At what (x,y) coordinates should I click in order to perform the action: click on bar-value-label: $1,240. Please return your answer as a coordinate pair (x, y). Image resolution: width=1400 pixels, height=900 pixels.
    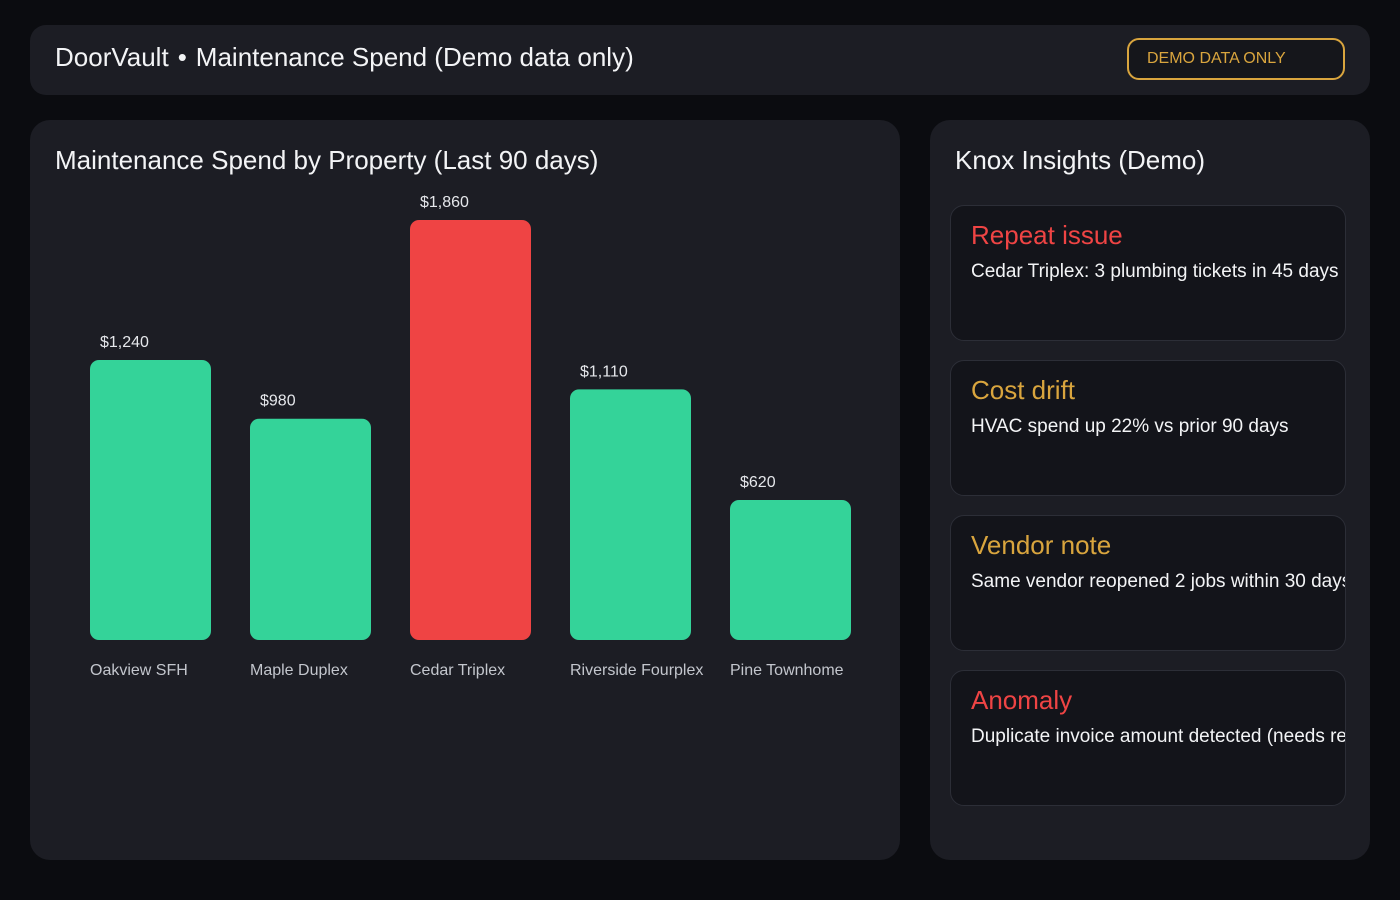
    Looking at the image, I should click on (124, 342).